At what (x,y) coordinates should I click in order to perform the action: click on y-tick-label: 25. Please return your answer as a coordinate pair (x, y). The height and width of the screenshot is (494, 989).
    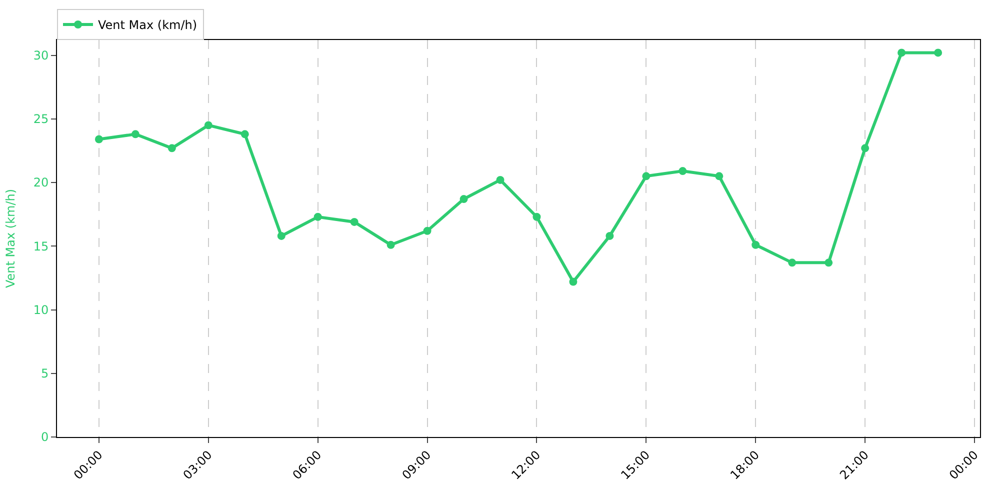
    Looking at the image, I should click on (41, 119).